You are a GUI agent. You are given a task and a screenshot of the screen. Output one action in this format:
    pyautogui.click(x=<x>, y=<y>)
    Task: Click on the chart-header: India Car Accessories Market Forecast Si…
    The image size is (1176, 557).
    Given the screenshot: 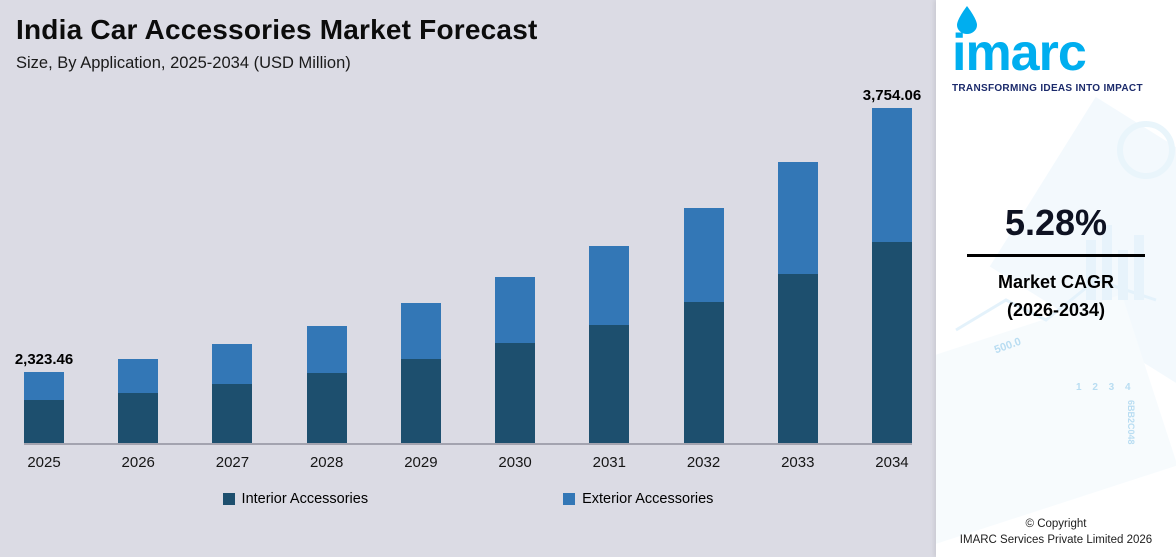 What is the action you would take?
    pyautogui.click(x=468, y=36)
    